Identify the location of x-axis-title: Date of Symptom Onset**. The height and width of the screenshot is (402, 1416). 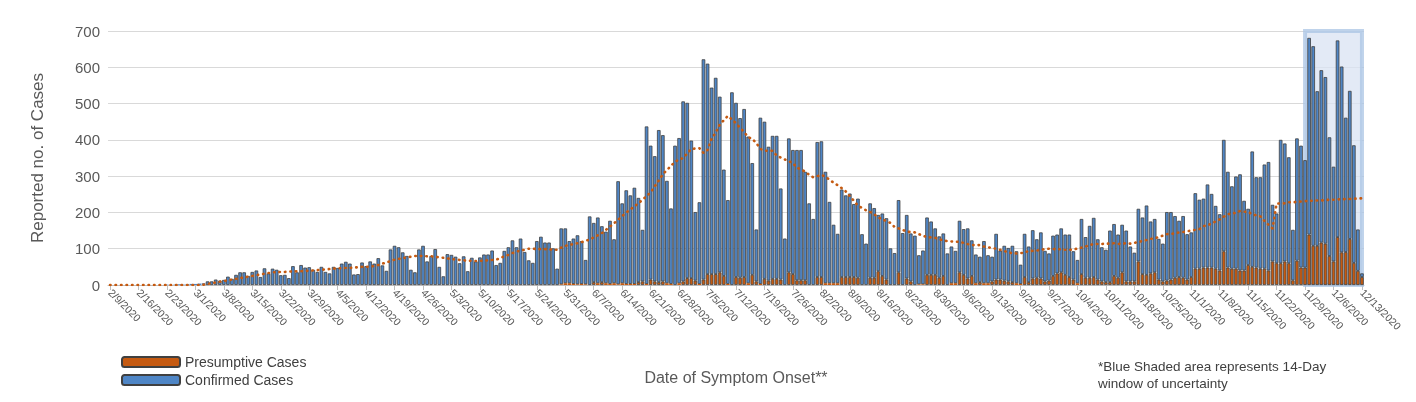
(736, 377).